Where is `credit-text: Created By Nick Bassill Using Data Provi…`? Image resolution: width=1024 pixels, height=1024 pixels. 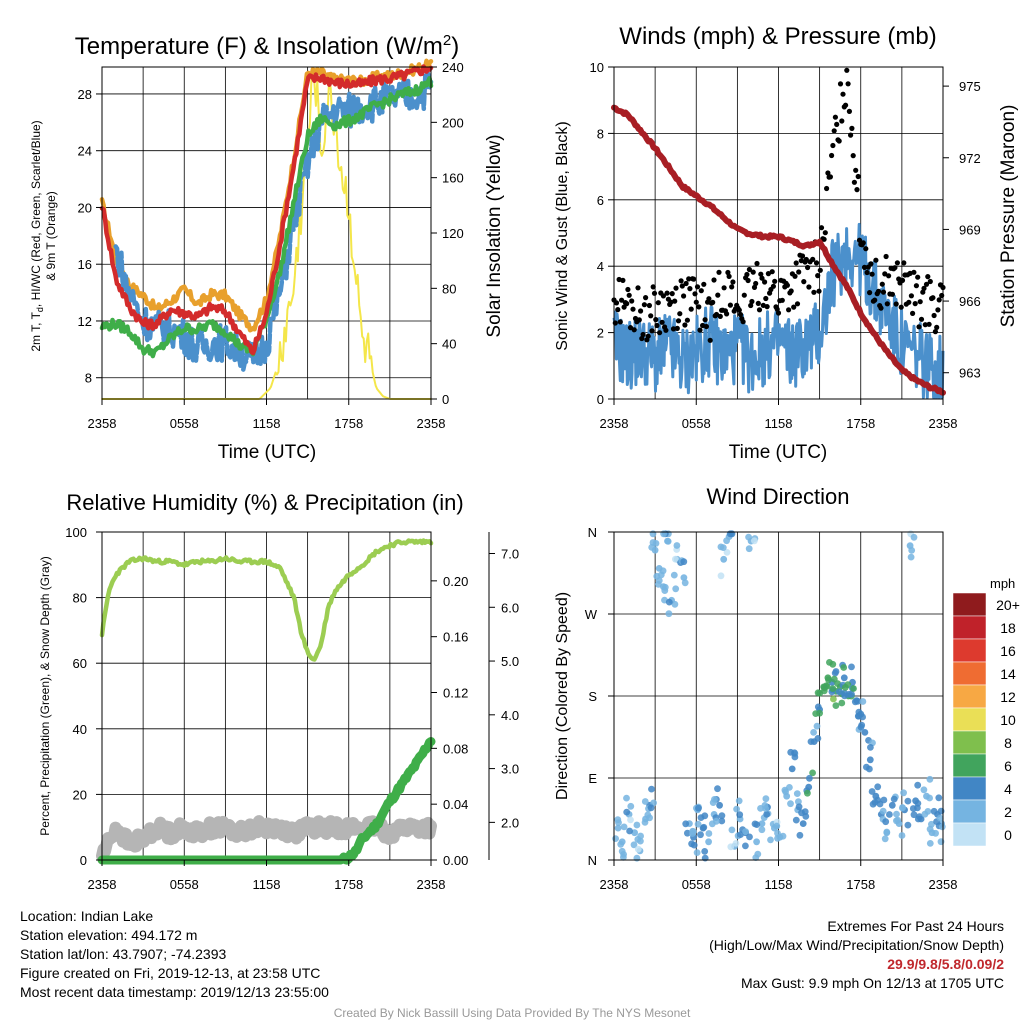
credit-text: Created By Nick Bassill Using Data Provi… is located at coordinates (512, 1013).